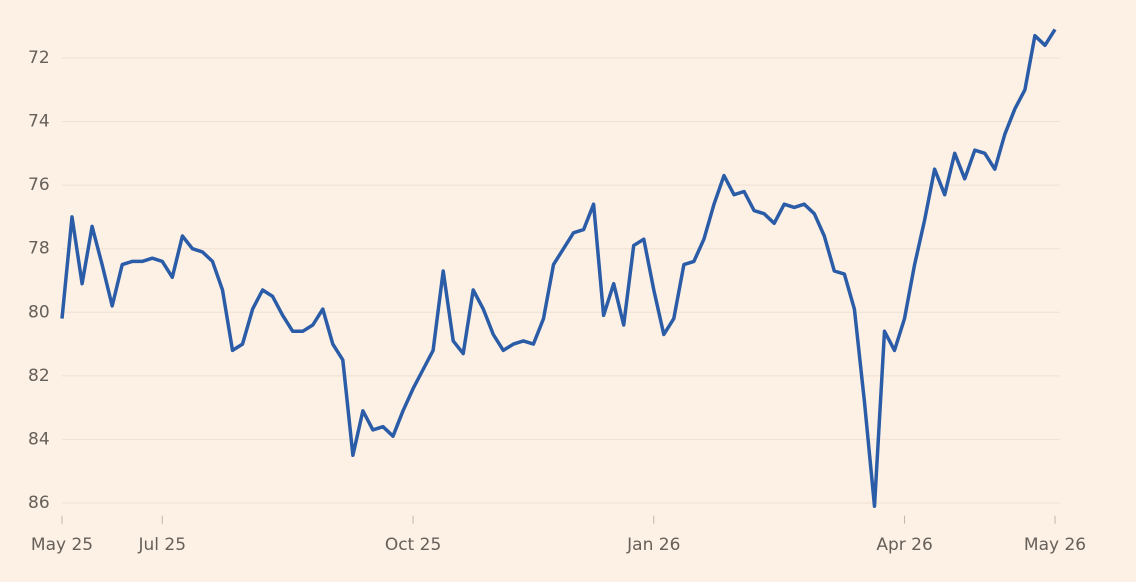 Image resolution: width=1136 pixels, height=582 pixels. Describe the element at coordinates (653, 545) in the screenshot. I see `x-tick-label: Jan 26` at that location.